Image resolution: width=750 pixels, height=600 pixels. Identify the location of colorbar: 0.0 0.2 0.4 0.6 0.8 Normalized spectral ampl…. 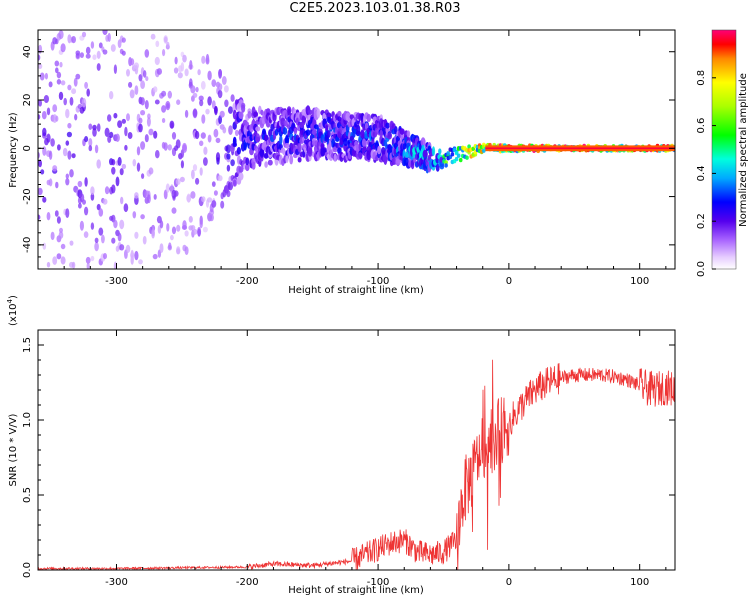
(722, 153).